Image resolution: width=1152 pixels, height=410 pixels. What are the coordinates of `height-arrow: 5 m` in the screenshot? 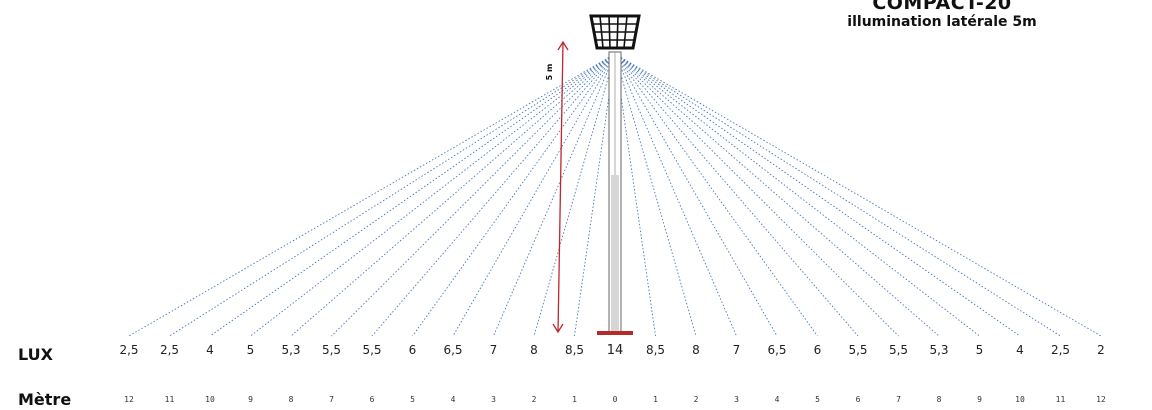 It's located at (557, 187).